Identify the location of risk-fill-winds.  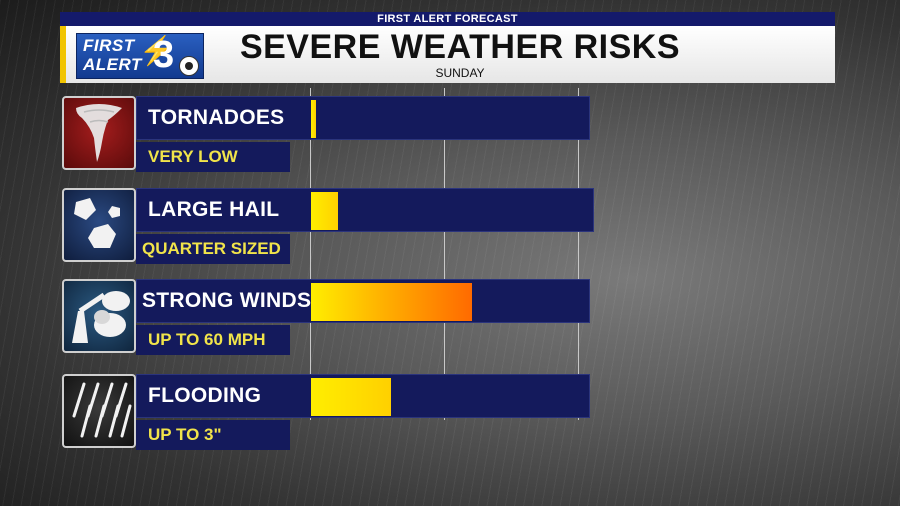
(391, 302).